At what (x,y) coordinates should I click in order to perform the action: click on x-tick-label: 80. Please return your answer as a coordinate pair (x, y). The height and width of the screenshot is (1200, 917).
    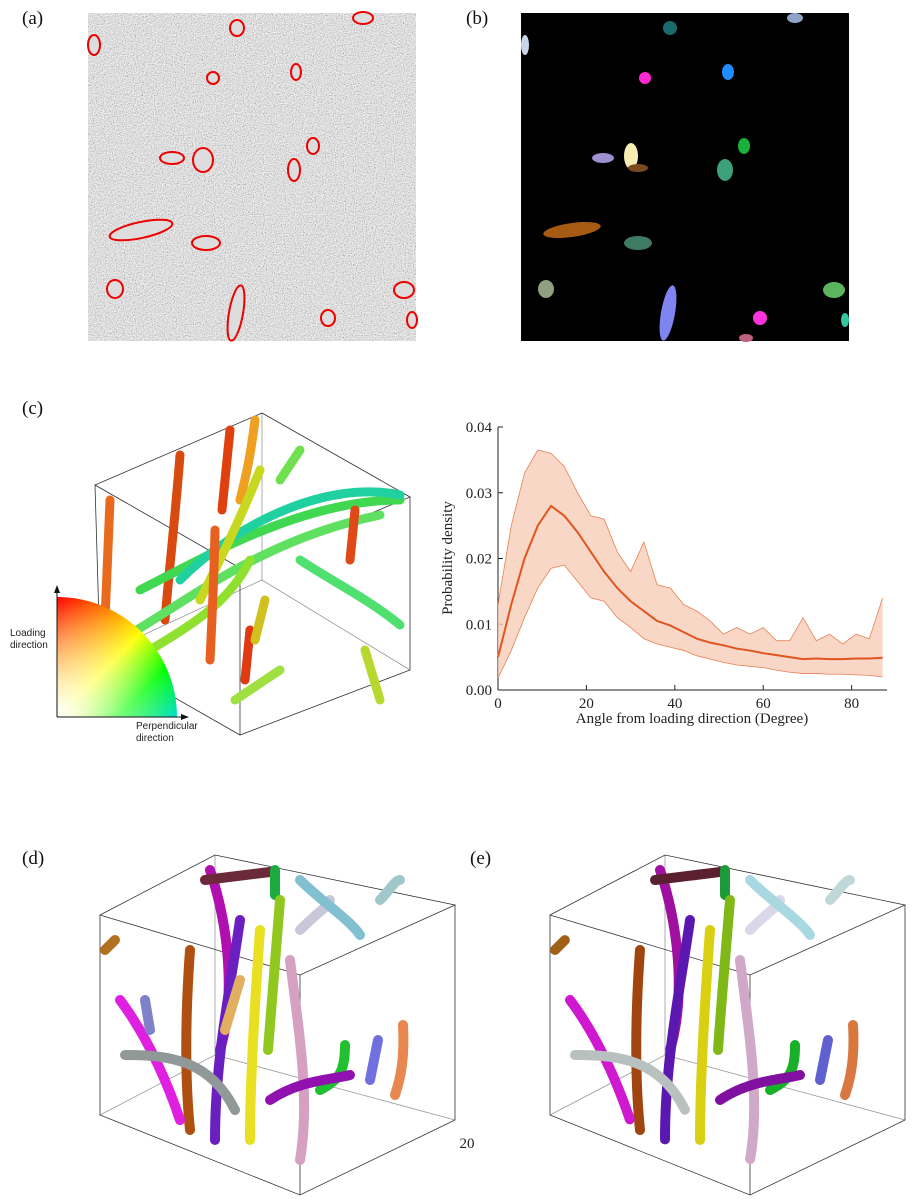
    Looking at the image, I should click on (851, 704).